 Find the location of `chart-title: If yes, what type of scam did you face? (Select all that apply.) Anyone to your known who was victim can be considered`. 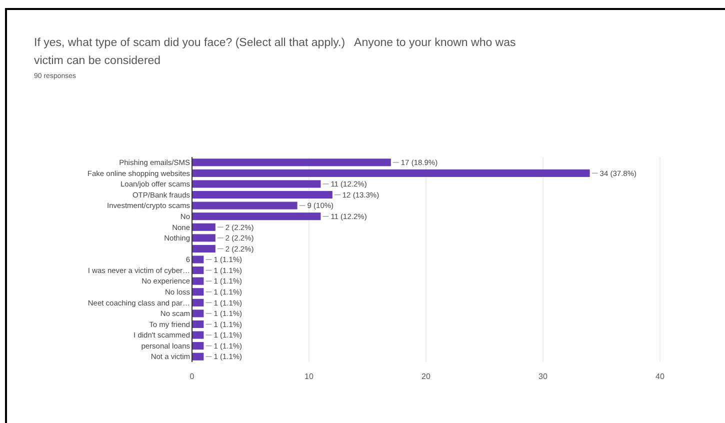

chart-title: If yes, what type of scam did you face? (Select all that apply.) Anyone to your known who was victim can be considered is located at coordinates (275, 52).